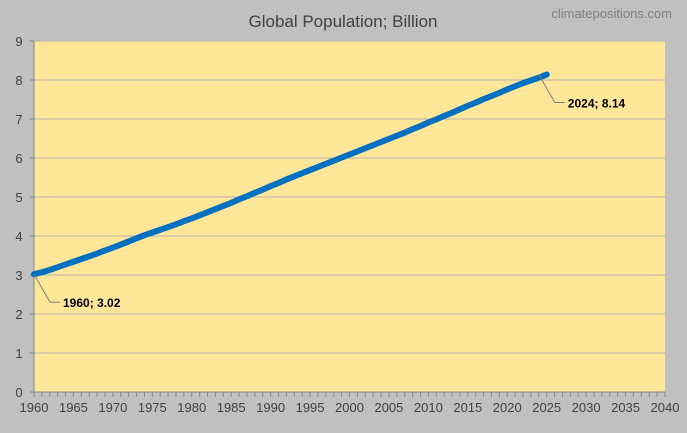 Image resolution: width=687 pixels, height=433 pixels. What do you see at coordinates (388, 407) in the screenshot?
I see `x-tick-label: 2005` at bounding box center [388, 407].